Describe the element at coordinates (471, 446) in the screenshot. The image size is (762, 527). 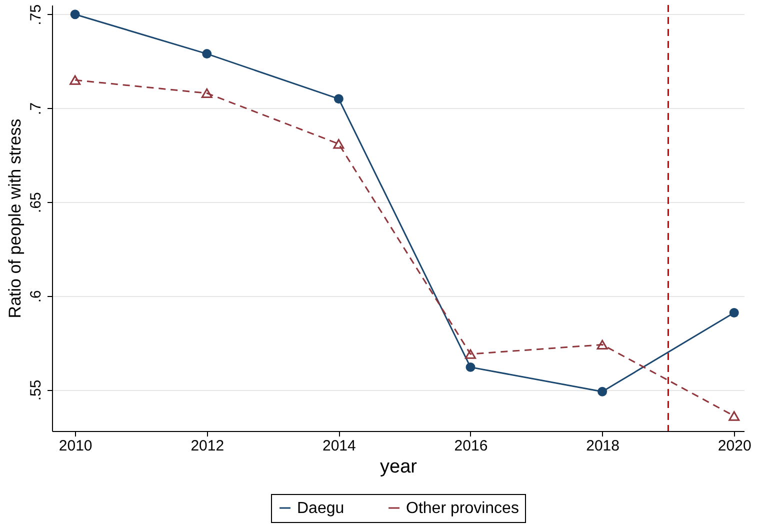
I see `x-tick-label: 2016` at that location.